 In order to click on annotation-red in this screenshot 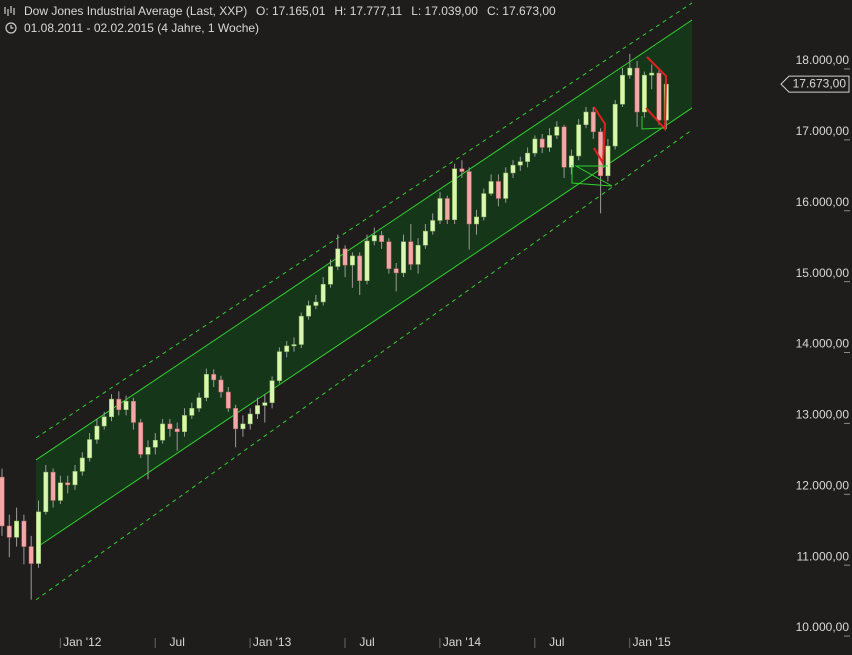, I will do `click(656, 94)`.